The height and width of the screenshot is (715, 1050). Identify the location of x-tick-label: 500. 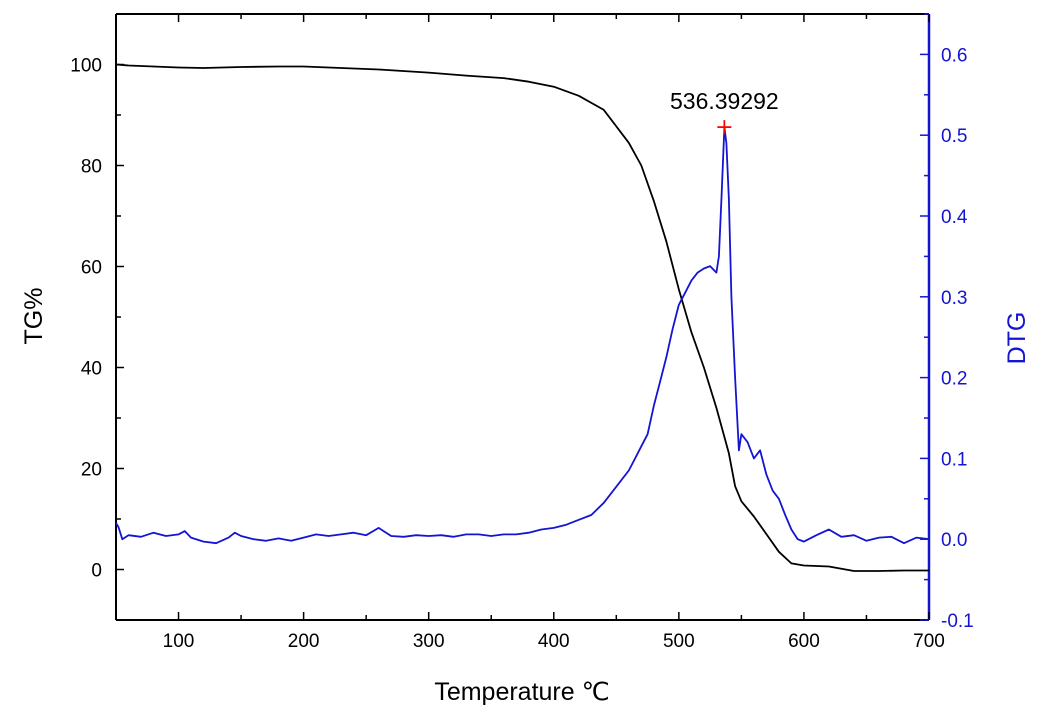
(679, 641).